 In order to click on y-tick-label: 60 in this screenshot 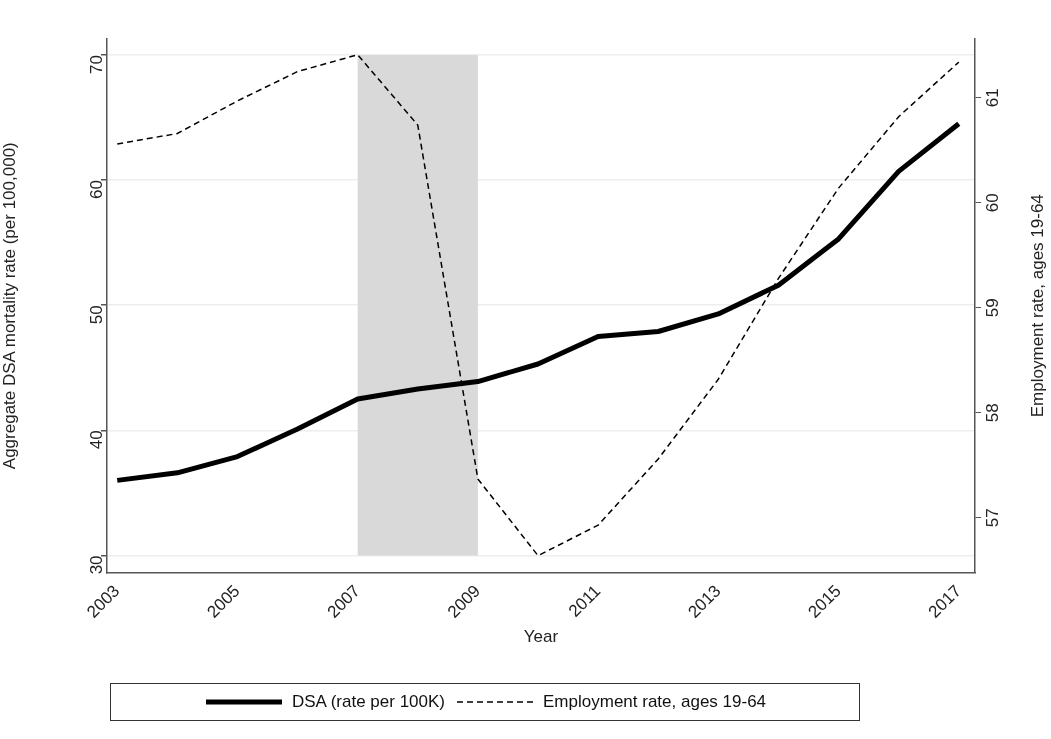, I will do `click(96, 190)`.